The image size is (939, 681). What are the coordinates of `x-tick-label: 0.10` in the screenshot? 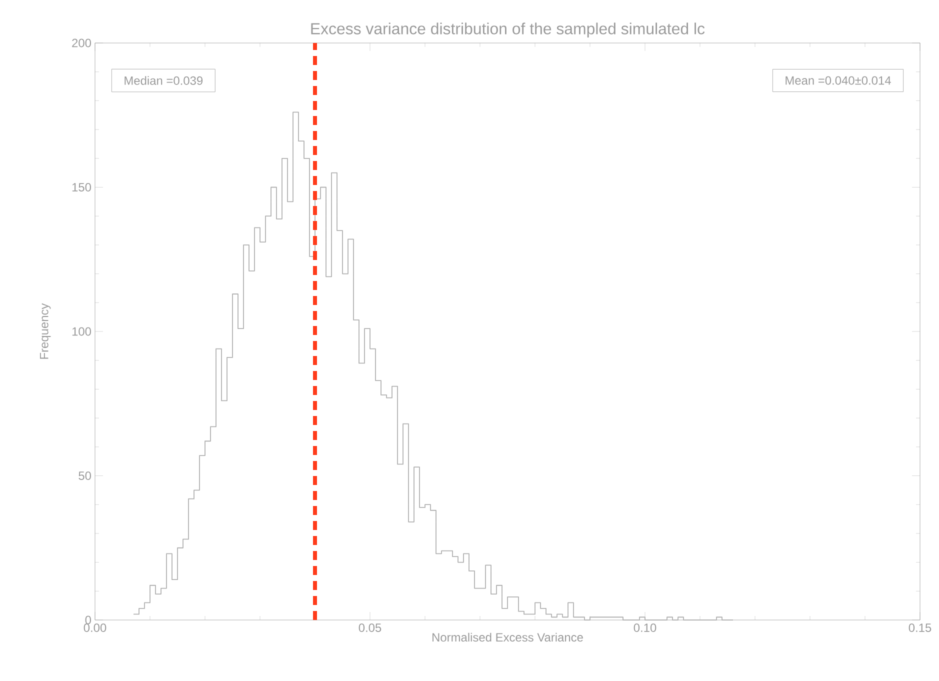 It's located at (645, 628).